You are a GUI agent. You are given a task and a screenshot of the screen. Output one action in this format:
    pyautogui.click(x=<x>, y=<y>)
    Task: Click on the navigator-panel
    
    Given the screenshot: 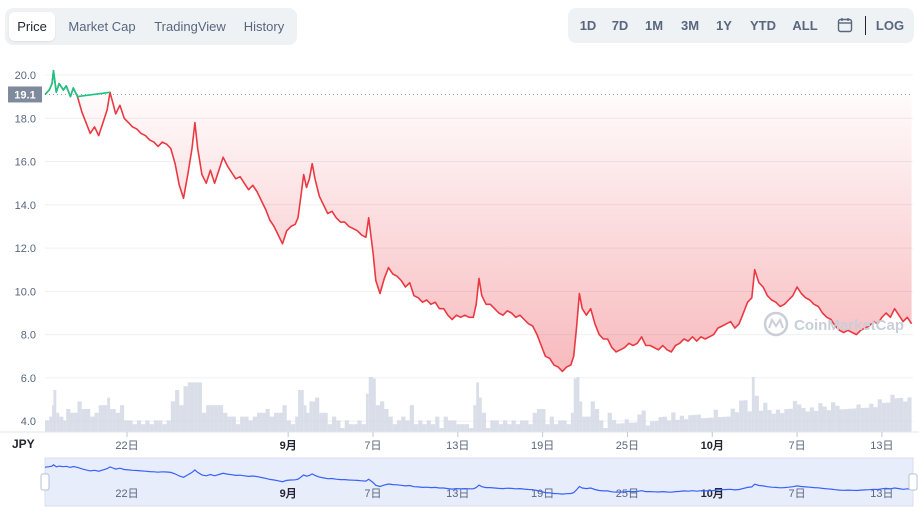 What is the action you would take?
    pyautogui.click(x=479, y=482)
    